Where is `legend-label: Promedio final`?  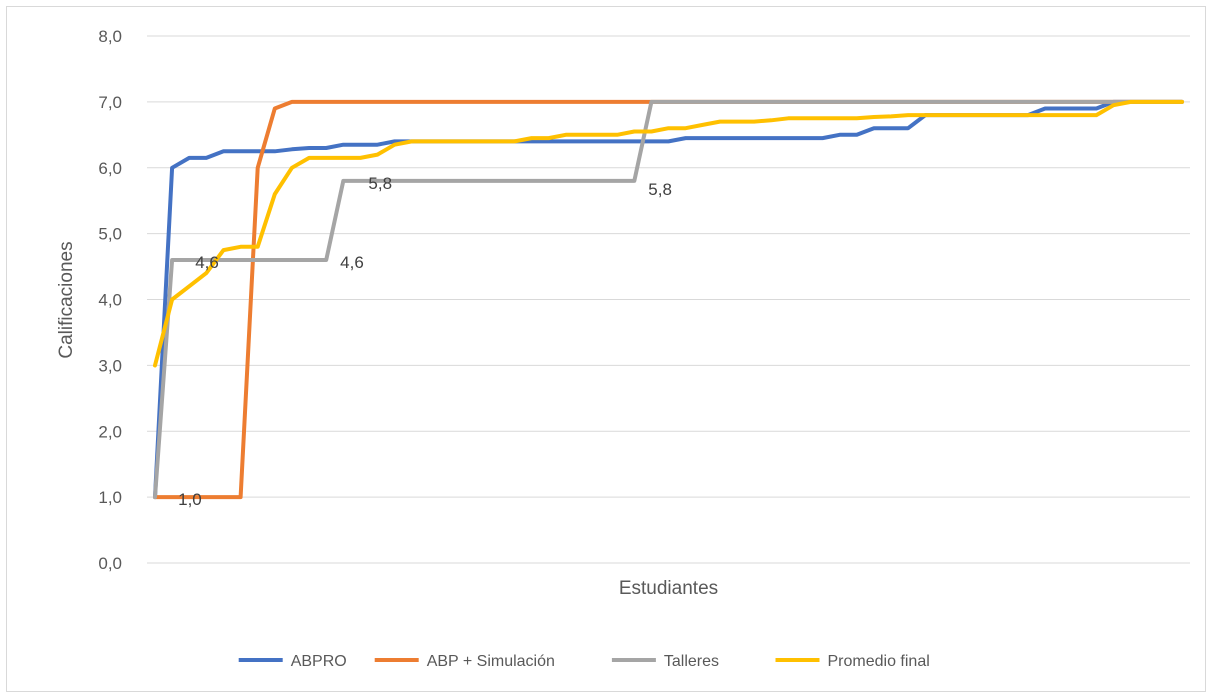 legend-label: Promedio final is located at coordinates (879, 661).